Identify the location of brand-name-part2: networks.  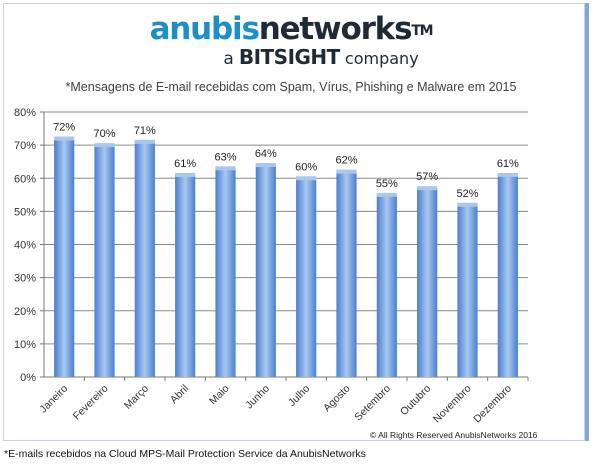
(335, 29).